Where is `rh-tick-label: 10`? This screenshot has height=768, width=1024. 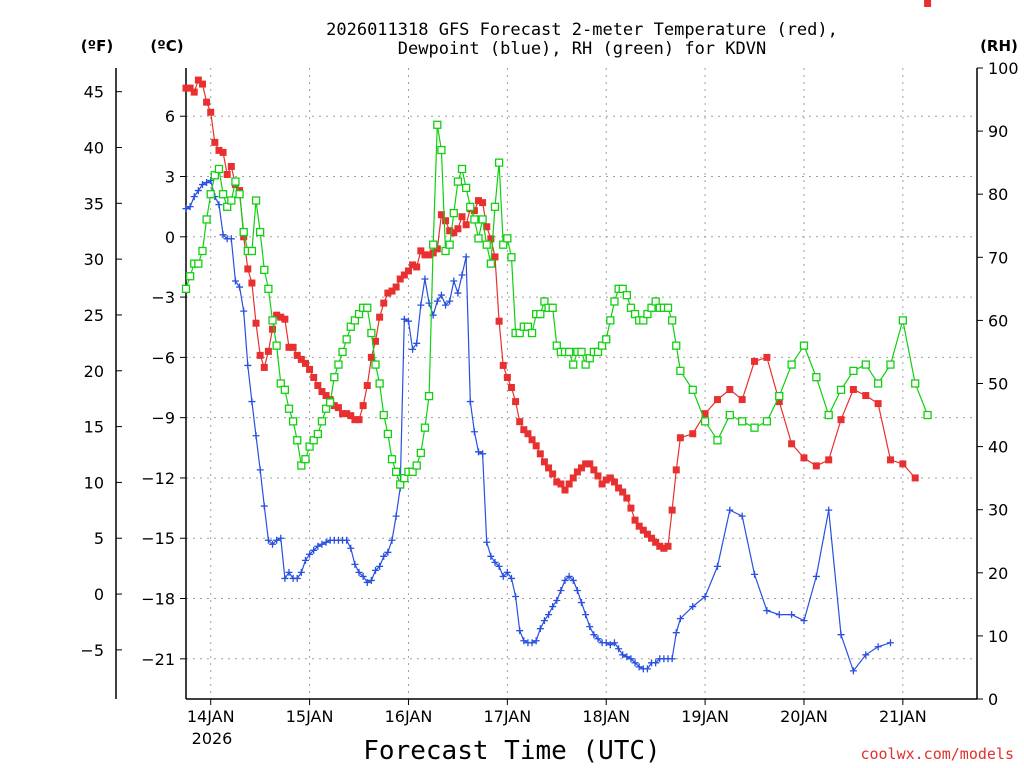
rh-tick-label: 10 is located at coordinates (998, 636).